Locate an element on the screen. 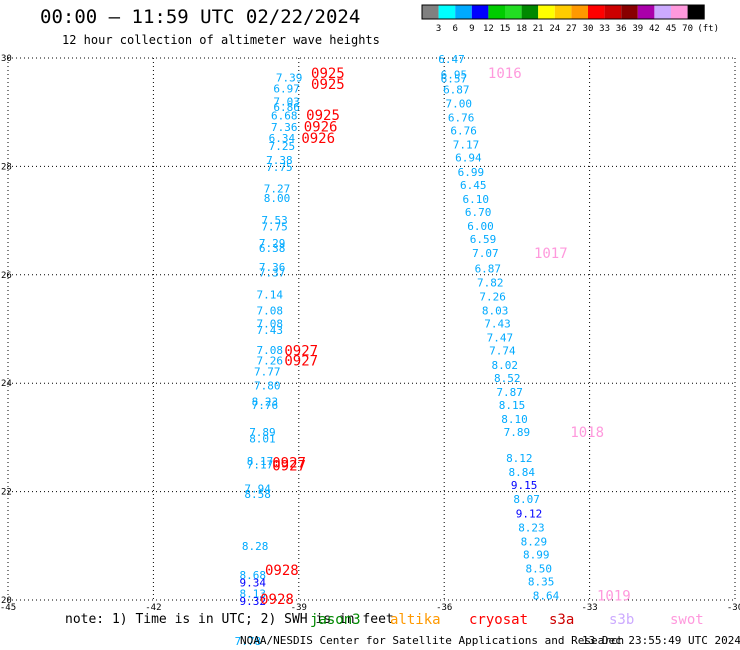 The width and height of the screenshot is (740, 650). scale-unit: (ft) is located at coordinates (708, 29).